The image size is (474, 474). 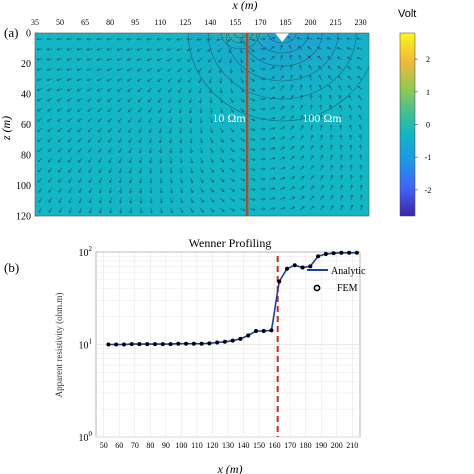 I want to click on a-y-tick-label: 0, so click(x=28, y=34).